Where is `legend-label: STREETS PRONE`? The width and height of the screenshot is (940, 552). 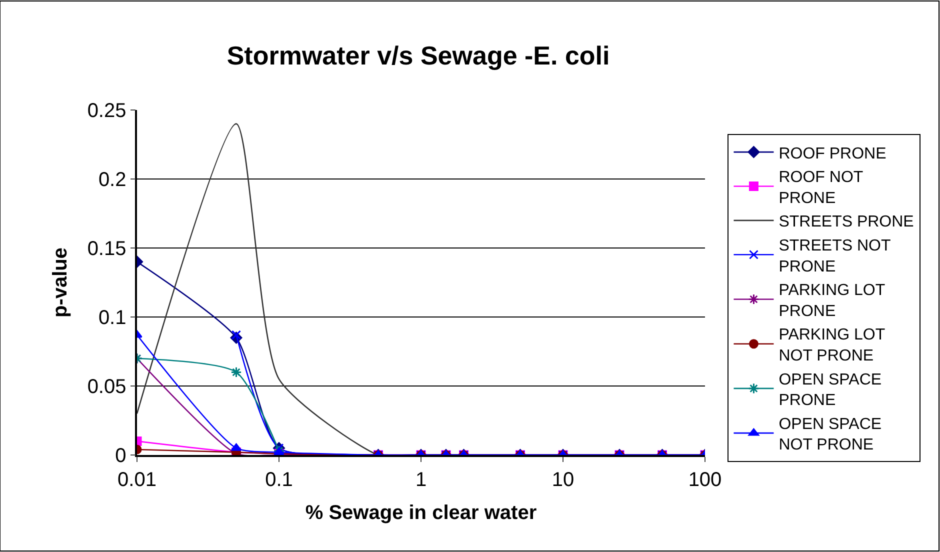 legend-label: STREETS PRONE is located at coordinates (846, 222).